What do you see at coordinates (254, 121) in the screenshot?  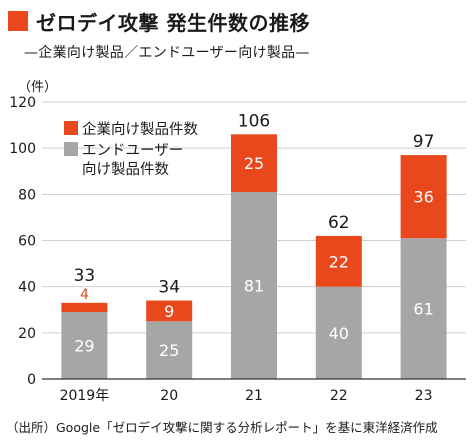 I see `data-label-total: 106` at bounding box center [254, 121].